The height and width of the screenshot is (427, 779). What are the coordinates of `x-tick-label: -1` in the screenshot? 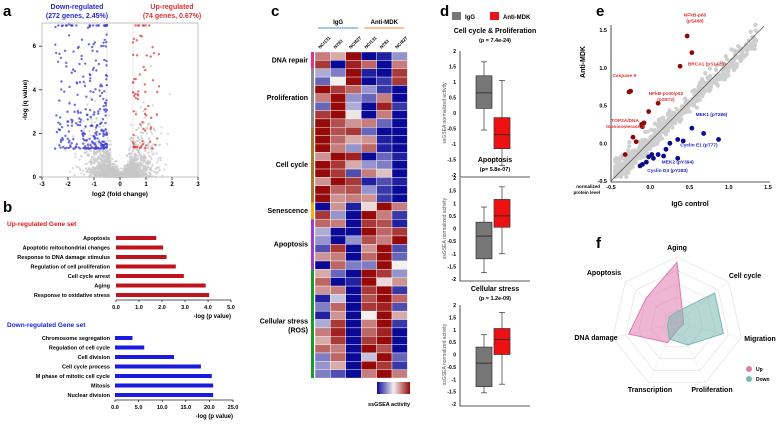 It's located at (94, 185).